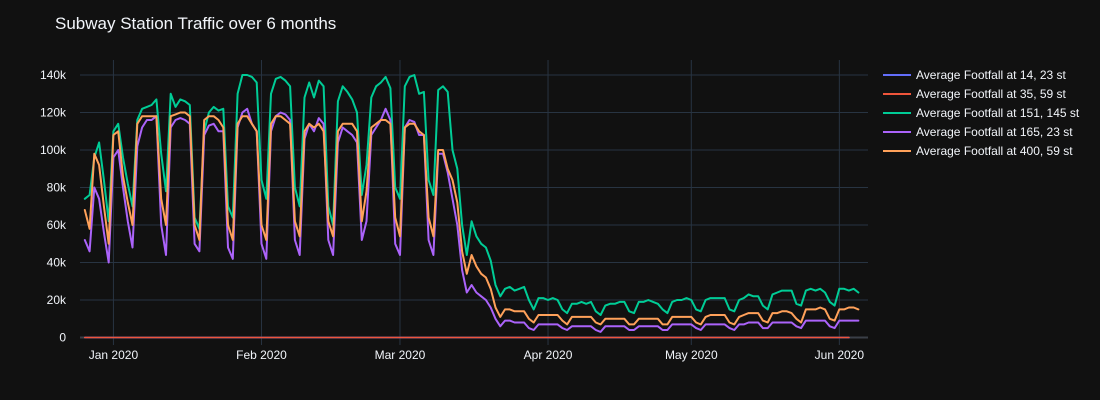 The width and height of the screenshot is (1100, 400). What do you see at coordinates (195, 23) in the screenshot?
I see `chart-title: Subway Station Traffic over 6 months` at bounding box center [195, 23].